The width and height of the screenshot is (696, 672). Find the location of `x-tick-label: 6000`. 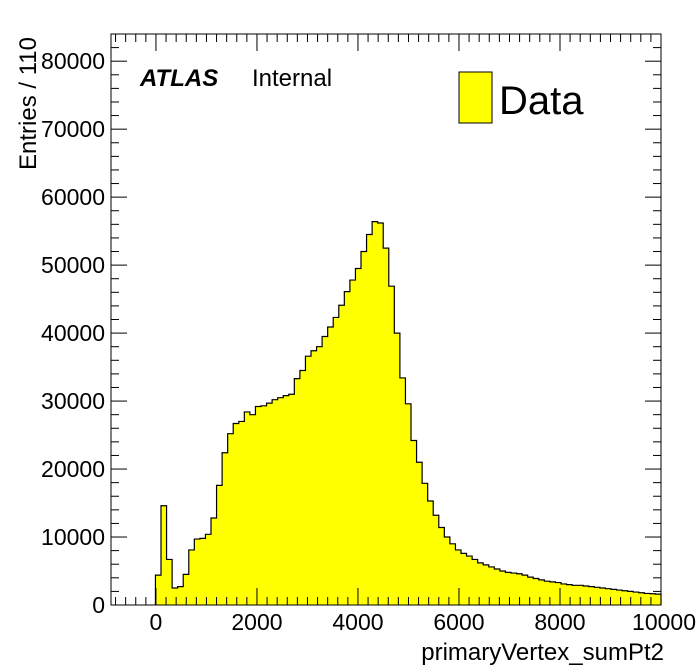

x-tick-label: 6000 is located at coordinates (458, 622).